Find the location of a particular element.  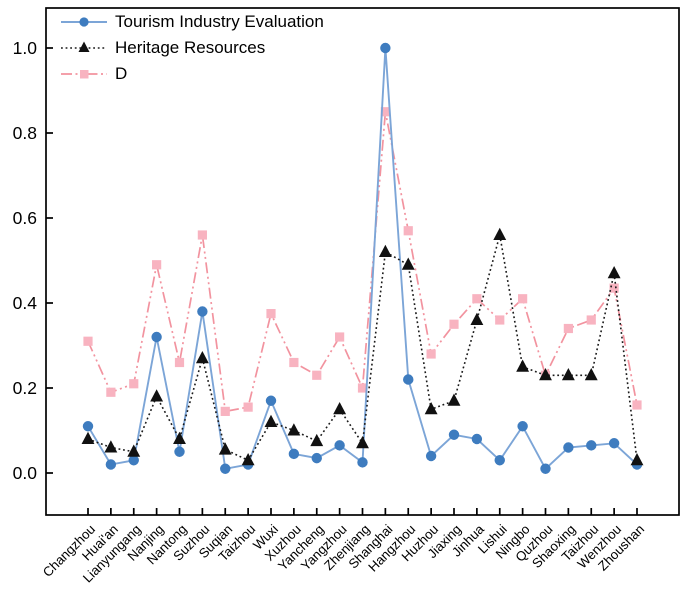

legend-label: Tourism Industry Evaluation is located at coordinates (219, 21).